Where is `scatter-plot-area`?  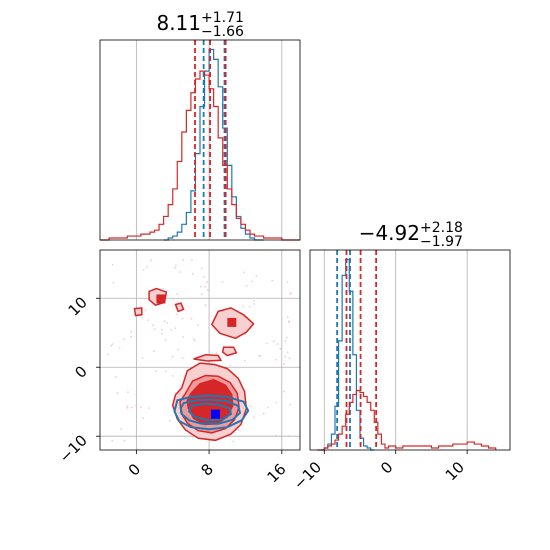
scatter-plot-area is located at coordinates (200, 350).